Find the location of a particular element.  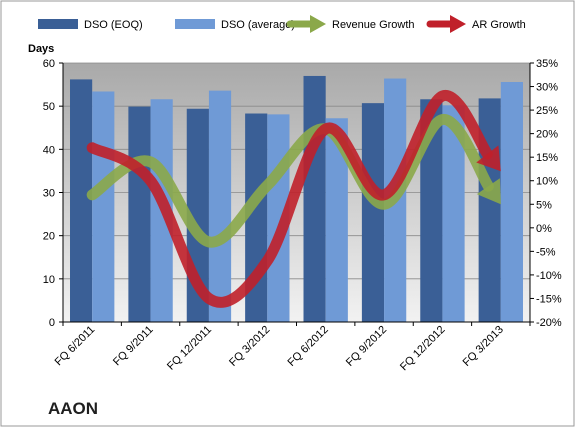

right-tick-label: 0% is located at coordinates (544, 229).